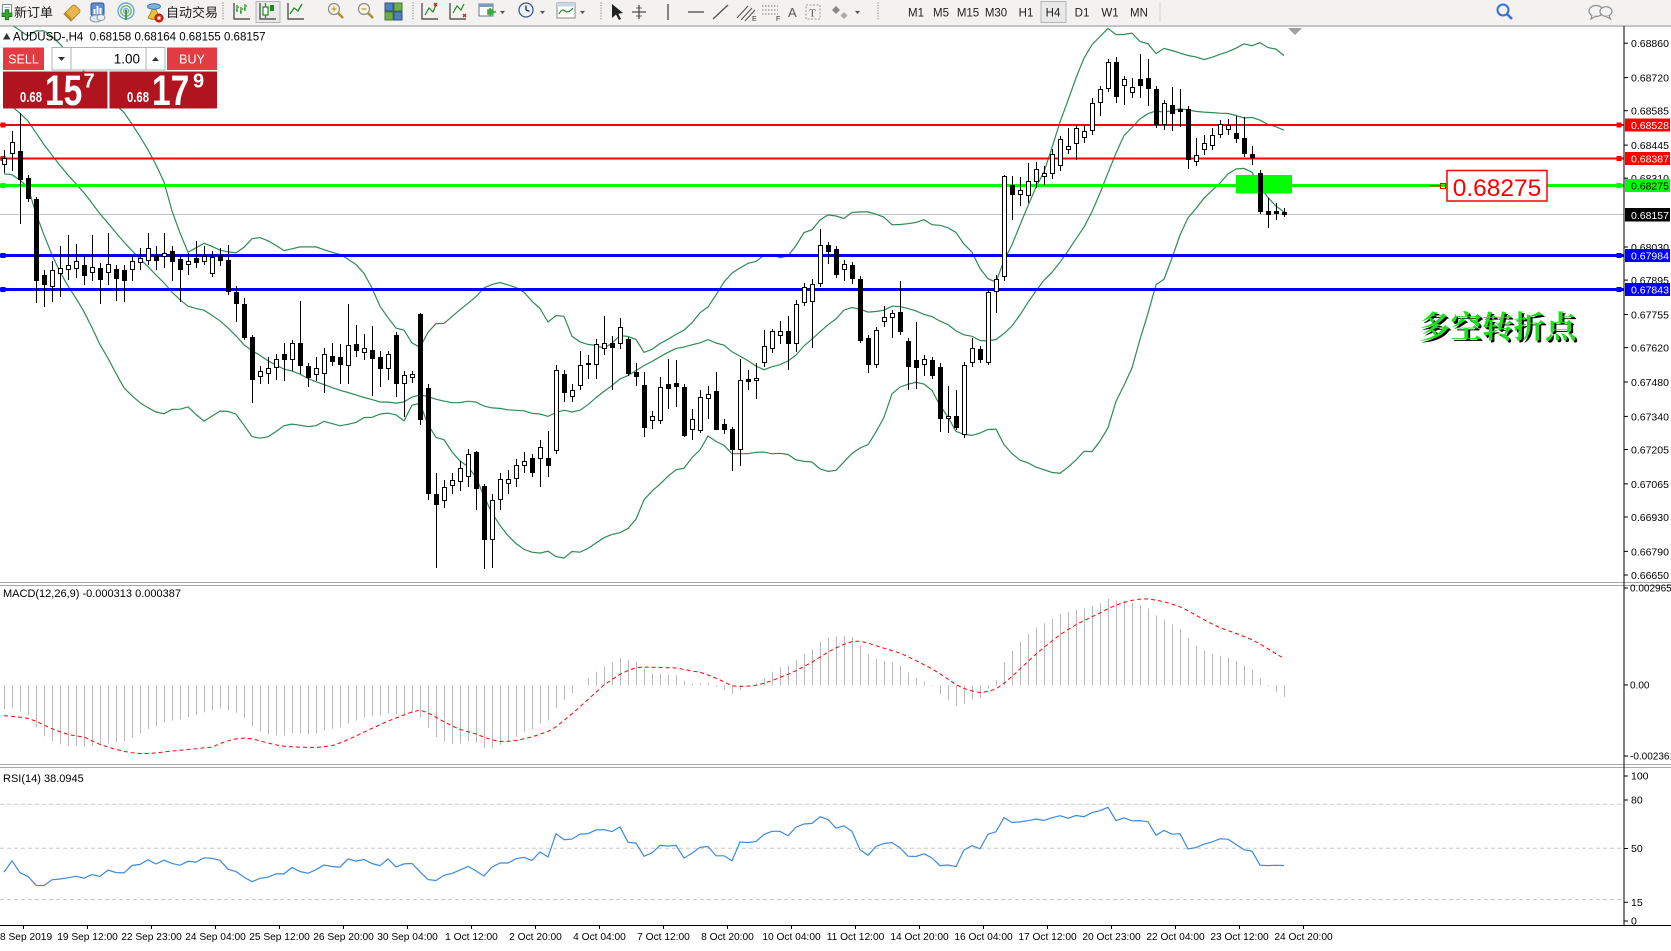 Image resolution: width=1671 pixels, height=951 pixels. What do you see at coordinates (87, 937) in the screenshot?
I see `svg-text: 19 Sep 12:00` at bounding box center [87, 937].